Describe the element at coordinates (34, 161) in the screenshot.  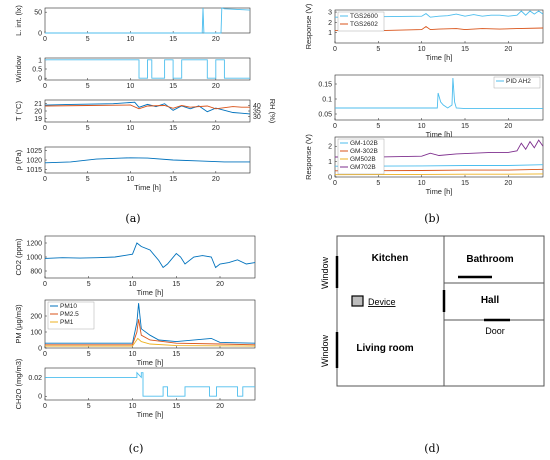
I see `y-tick-label-a4-1: 1020` at that location.